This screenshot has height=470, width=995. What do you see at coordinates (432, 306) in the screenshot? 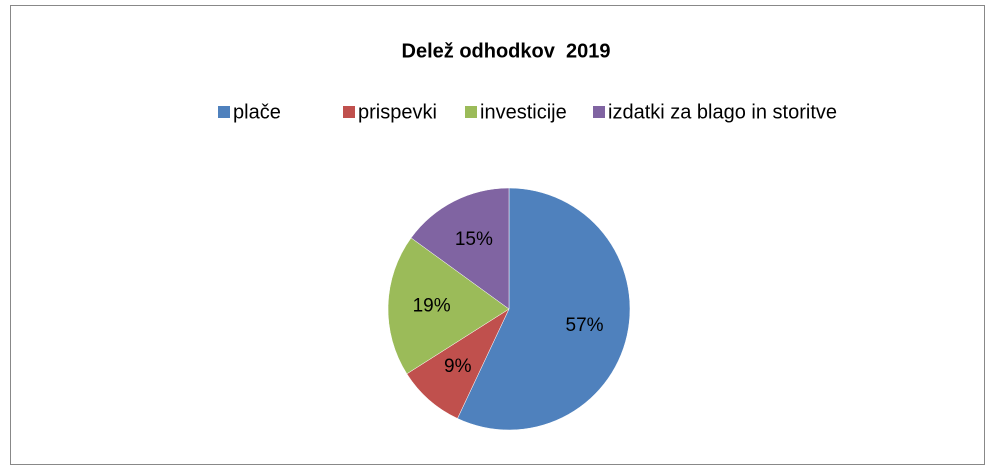
I see `data-label: 19%` at bounding box center [432, 306].